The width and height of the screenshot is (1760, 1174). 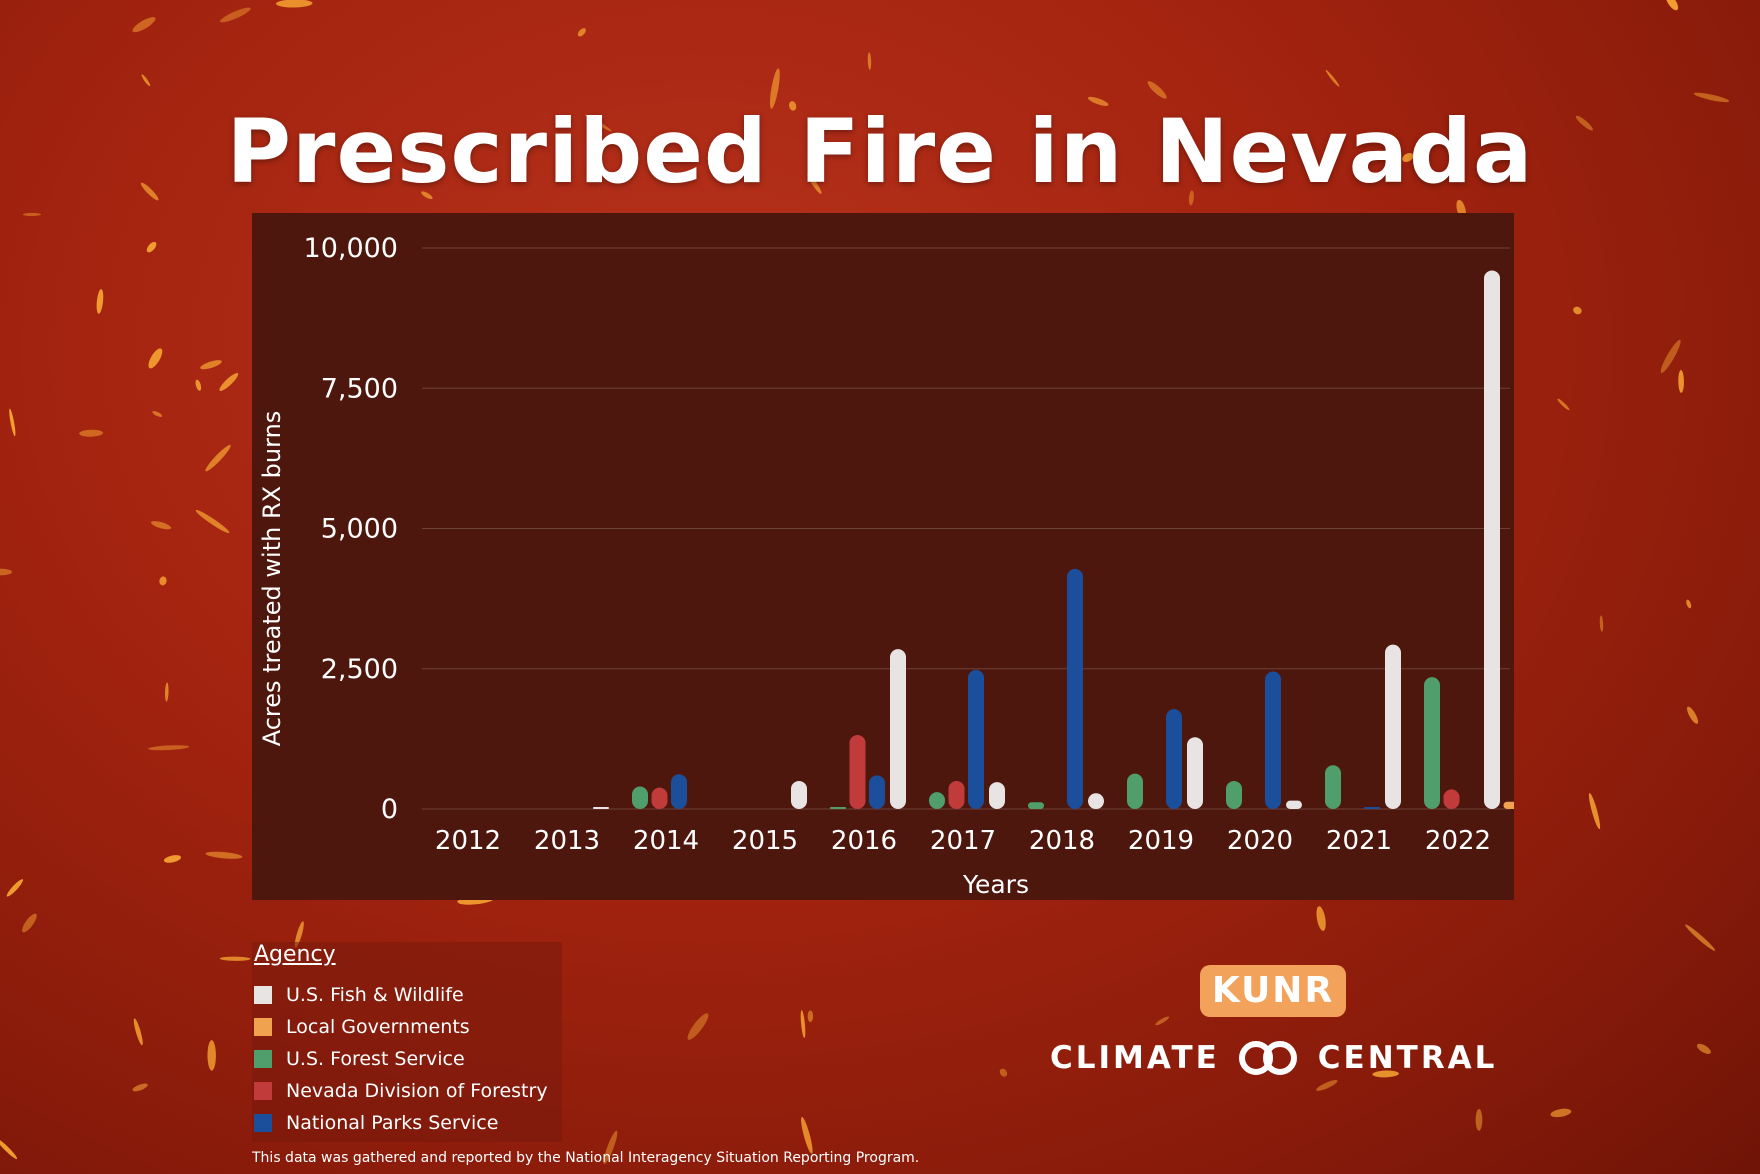 What do you see at coordinates (389, 809) in the screenshot?
I see `y-tick-label: 0` at bounding box center [389, 809].